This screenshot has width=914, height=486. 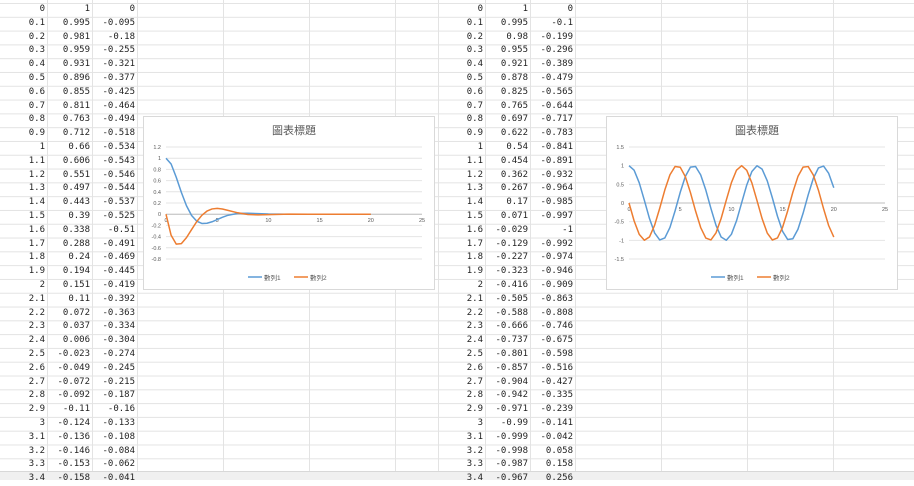 I want to click on cell: -0.084, so click(x=118, y=450).